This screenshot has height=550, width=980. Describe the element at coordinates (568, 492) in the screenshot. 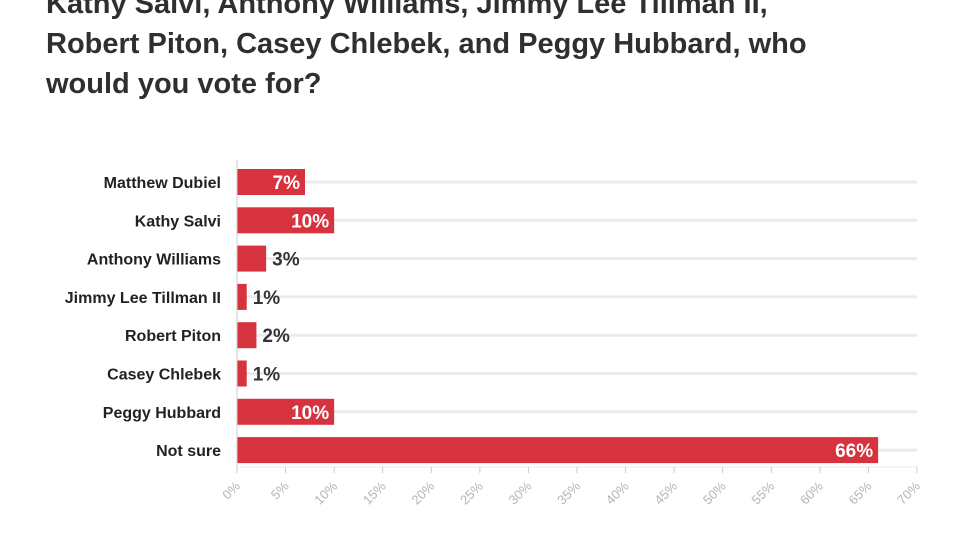

I see `x-tick-label: 35%` at that location.